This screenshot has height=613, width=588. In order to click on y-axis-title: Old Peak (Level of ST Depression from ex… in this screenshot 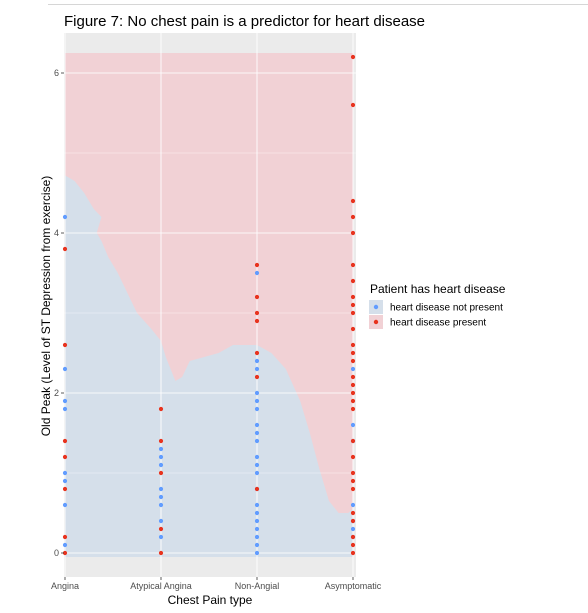, I will do `click(46, 306)`.